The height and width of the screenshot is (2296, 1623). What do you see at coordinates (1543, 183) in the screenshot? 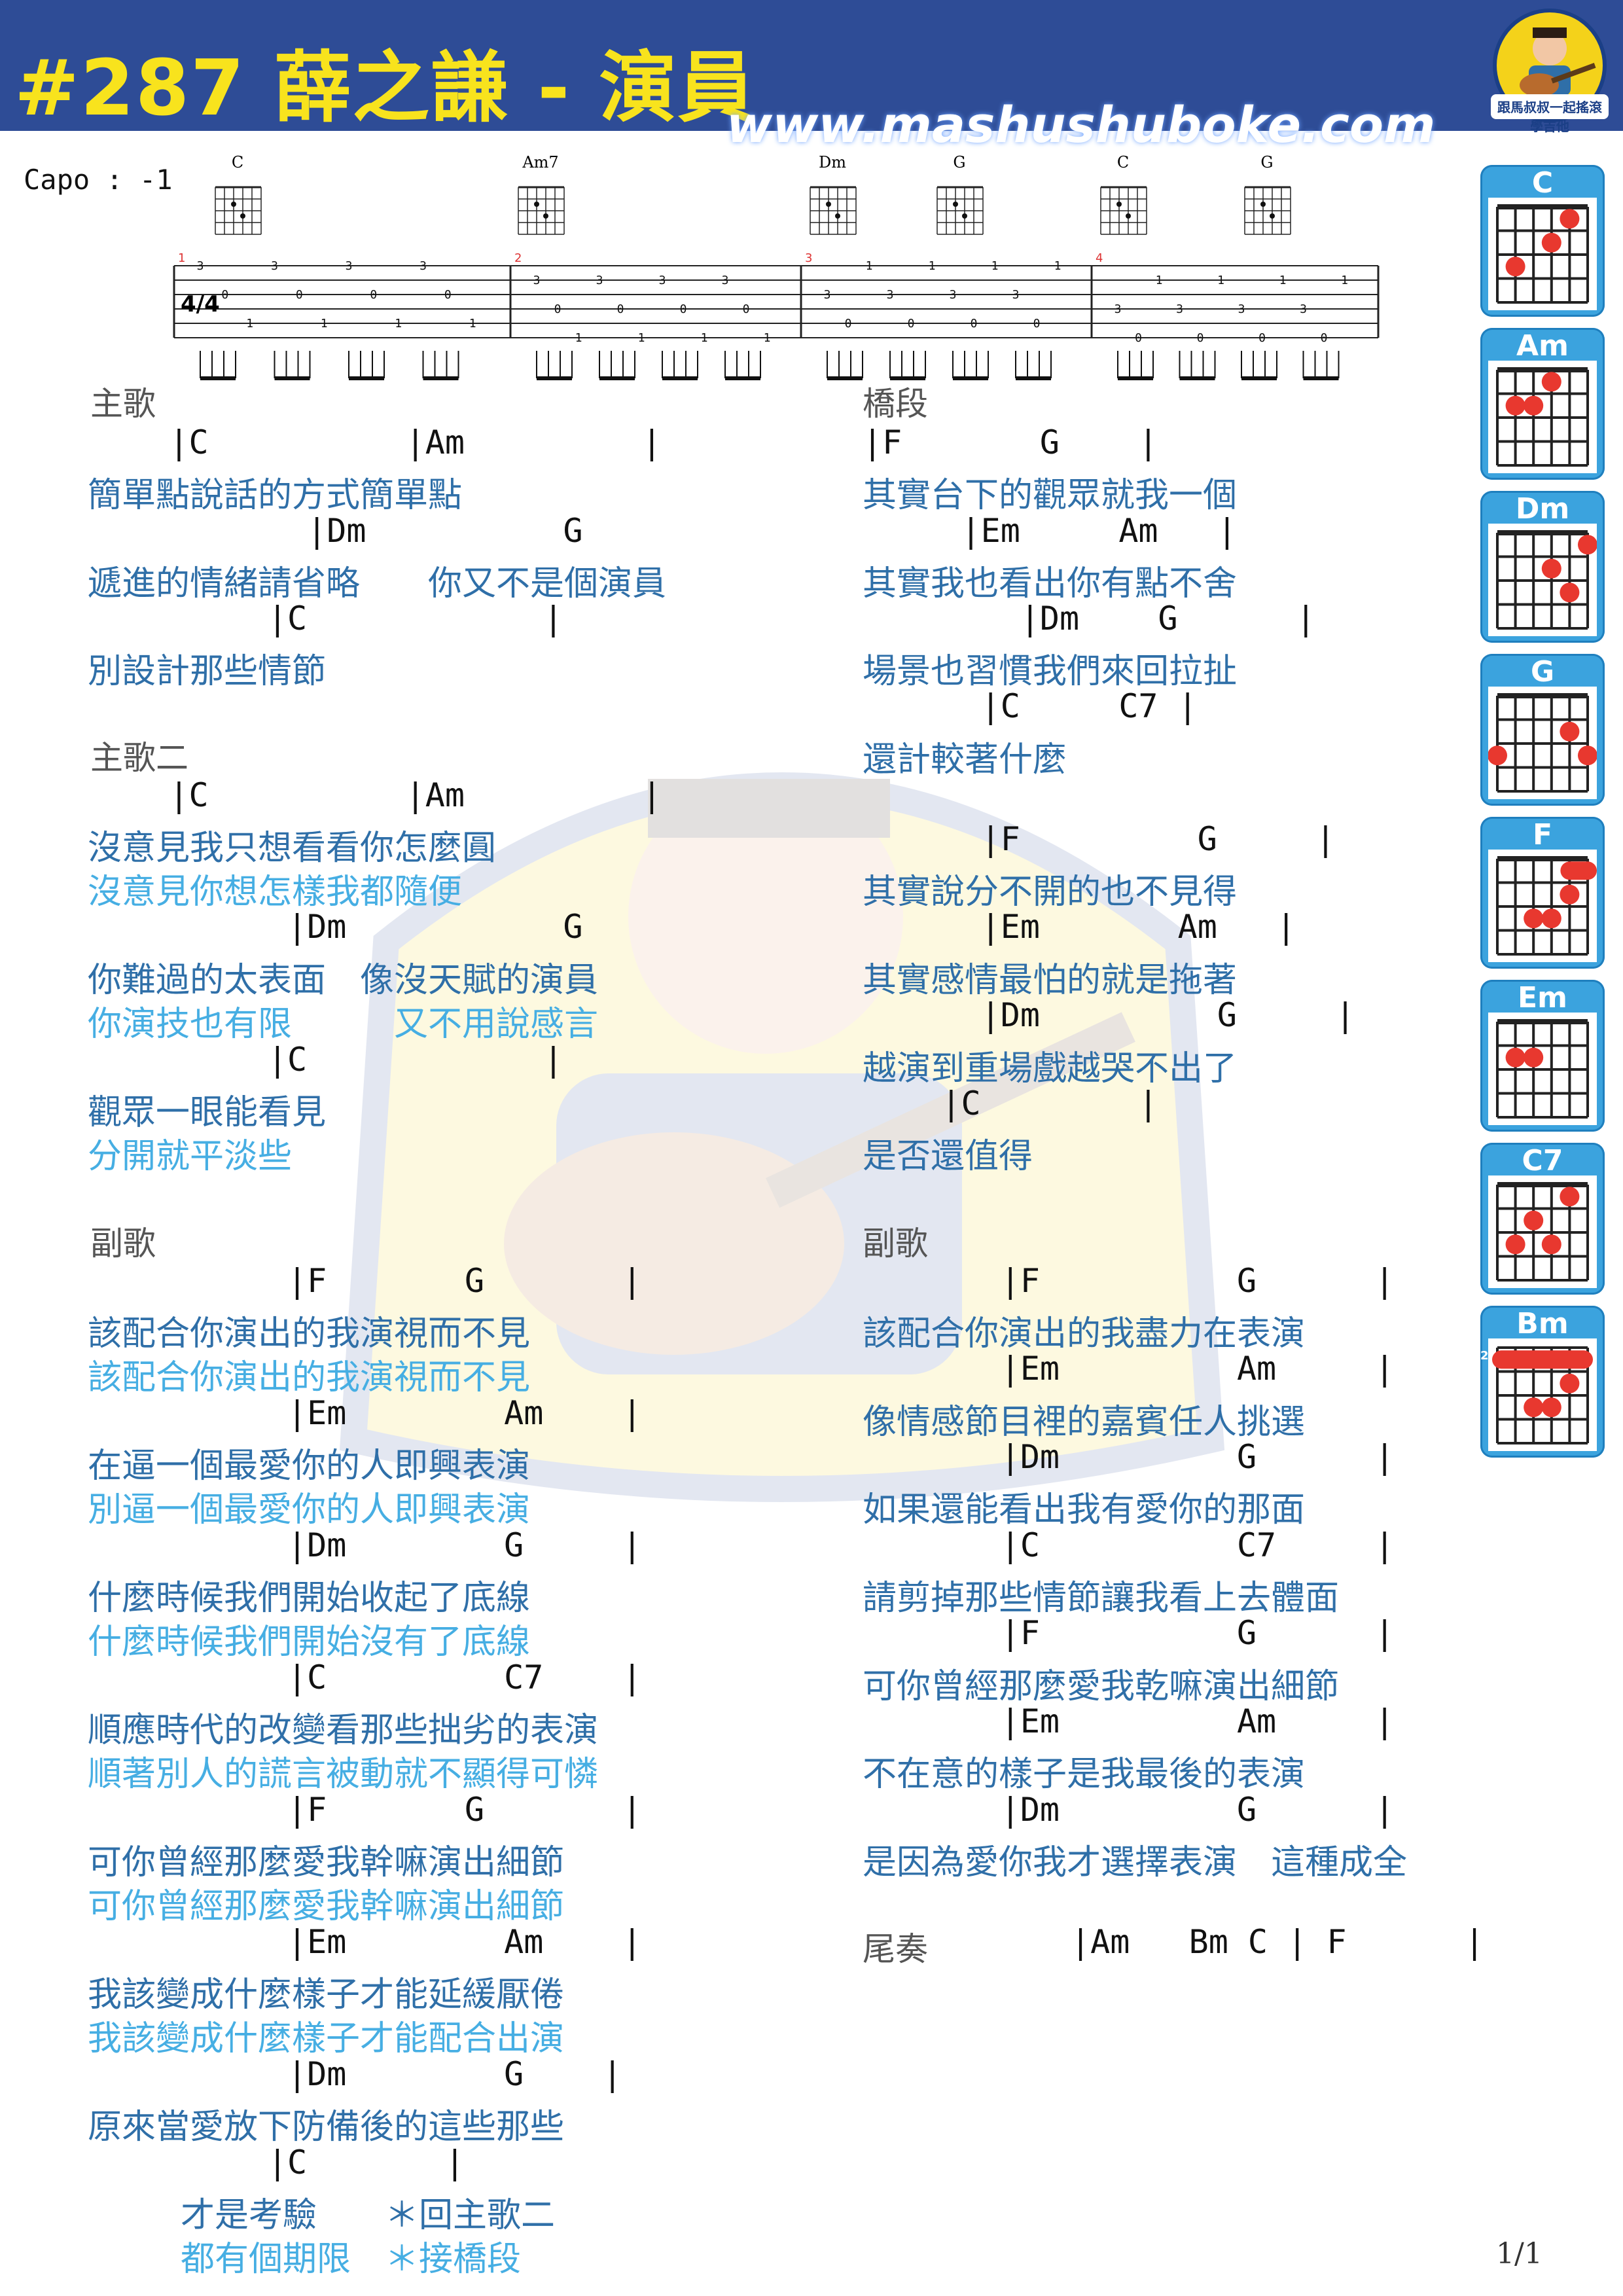
I see `chord-diagram-label: C` at bounding box center [1543, 183].